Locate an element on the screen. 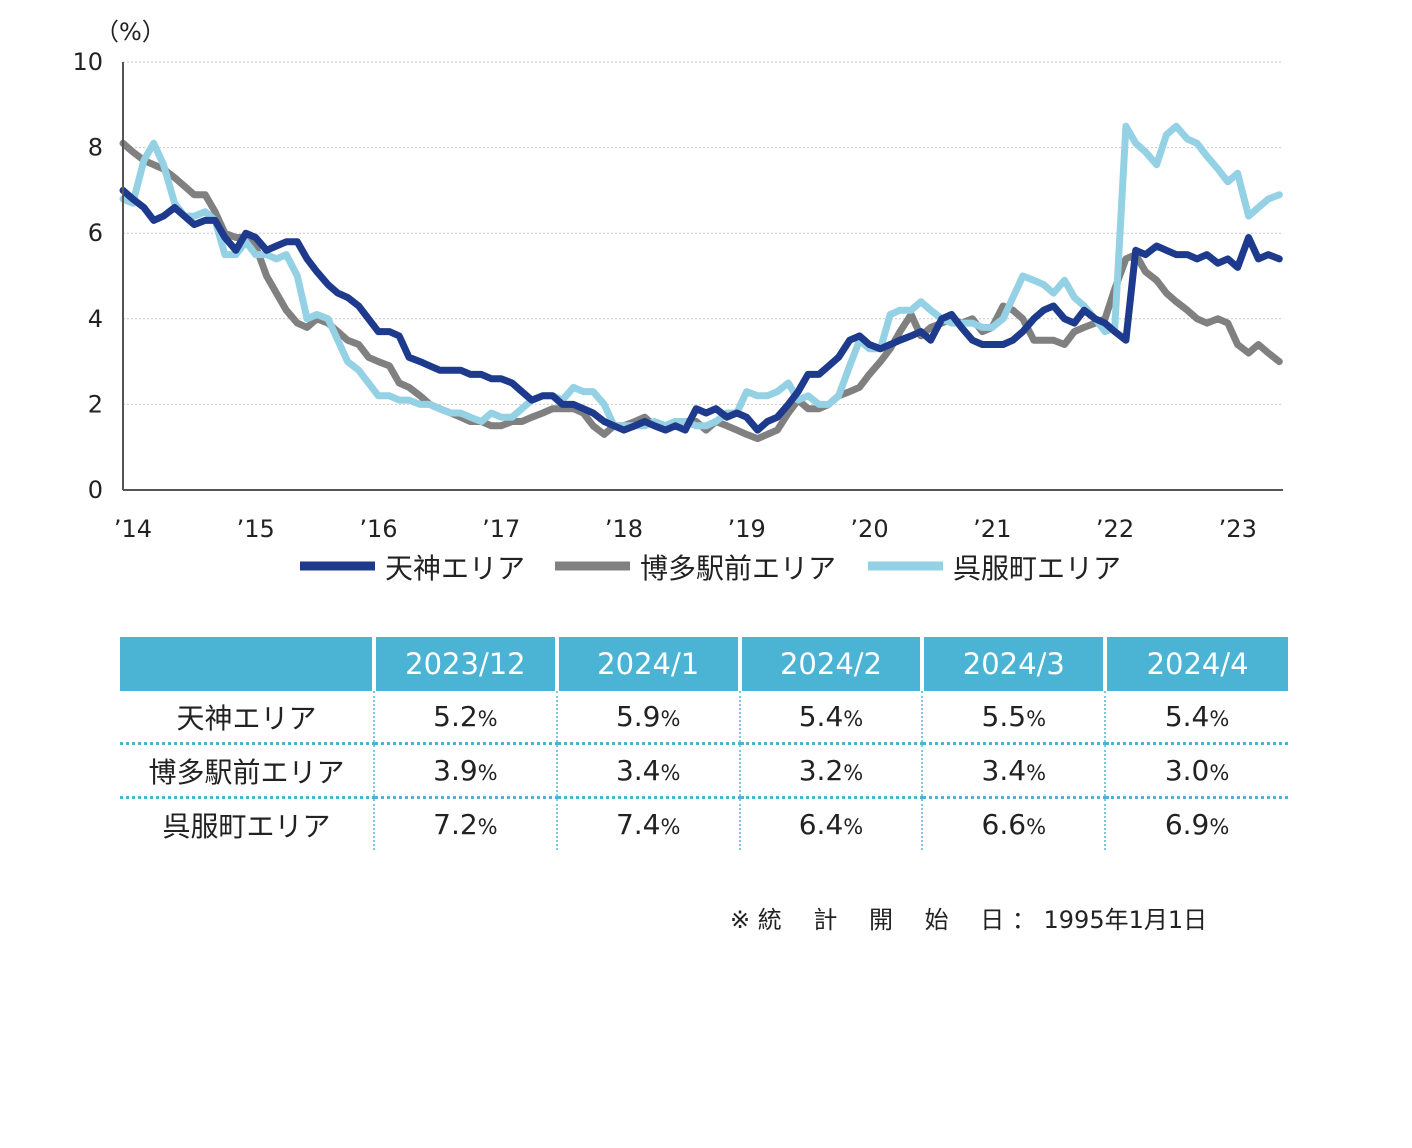 This screenshot has width=1412, height=1148. legend-label: 博多駅前エリア is located at coordinates (738, 568).